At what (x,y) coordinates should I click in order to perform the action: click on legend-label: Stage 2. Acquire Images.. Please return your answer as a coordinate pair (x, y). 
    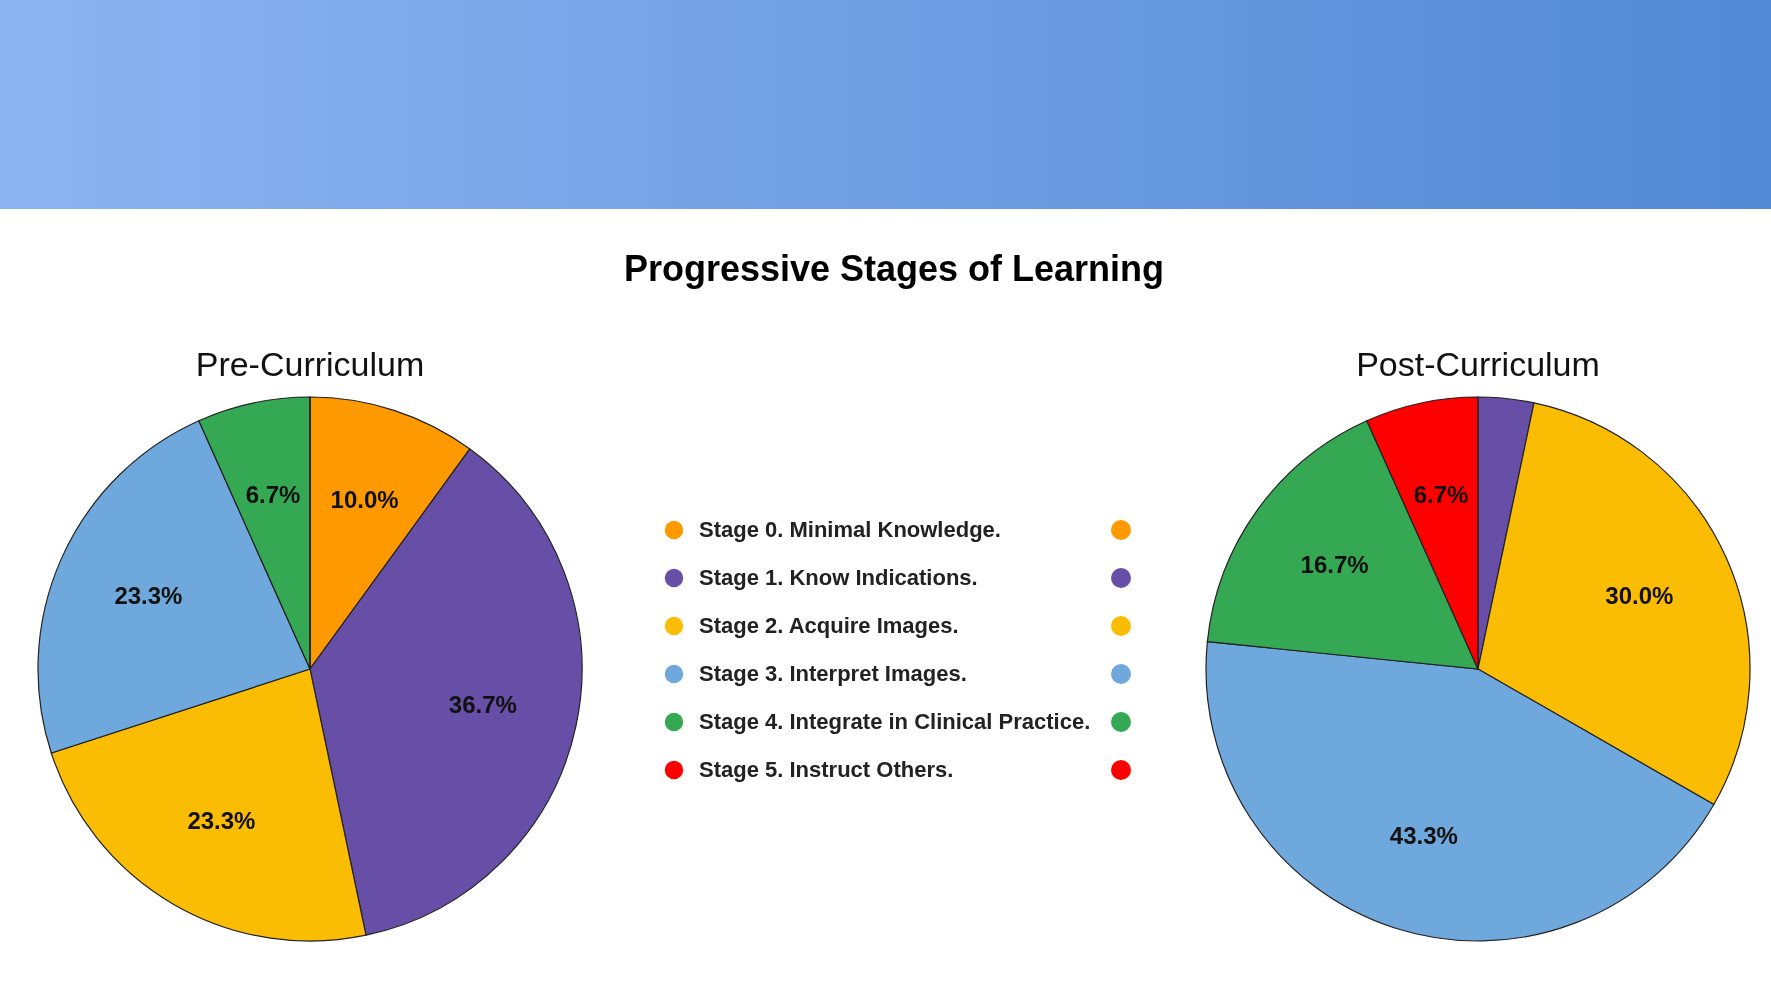
    Looking at the image, I should click on (829, 625).